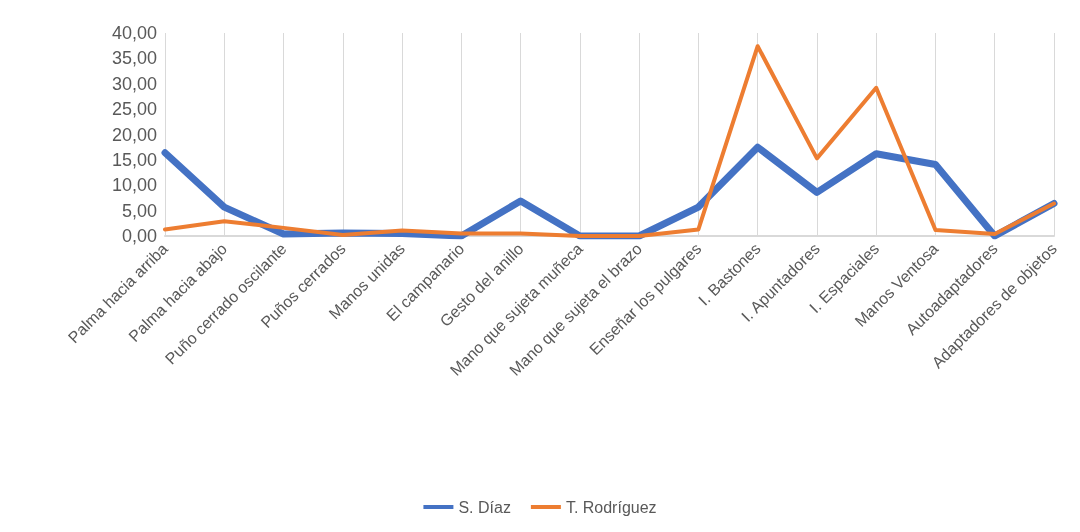  What do you see at coordinates (134, 33) in the screenshot?
I see `y-tick-label: 40,00` at bounding box center [134, 33].